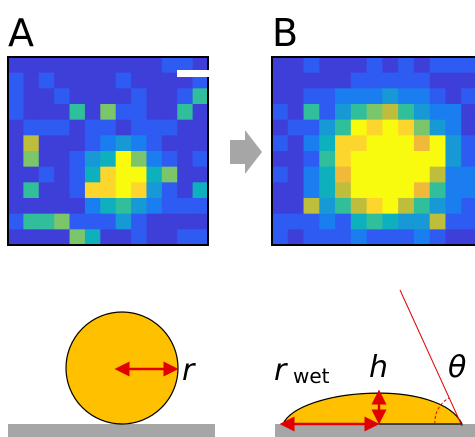  Describe the element at coordinates (281, 370) in the screenshot. I see `wet-radius-label: r` at that location.